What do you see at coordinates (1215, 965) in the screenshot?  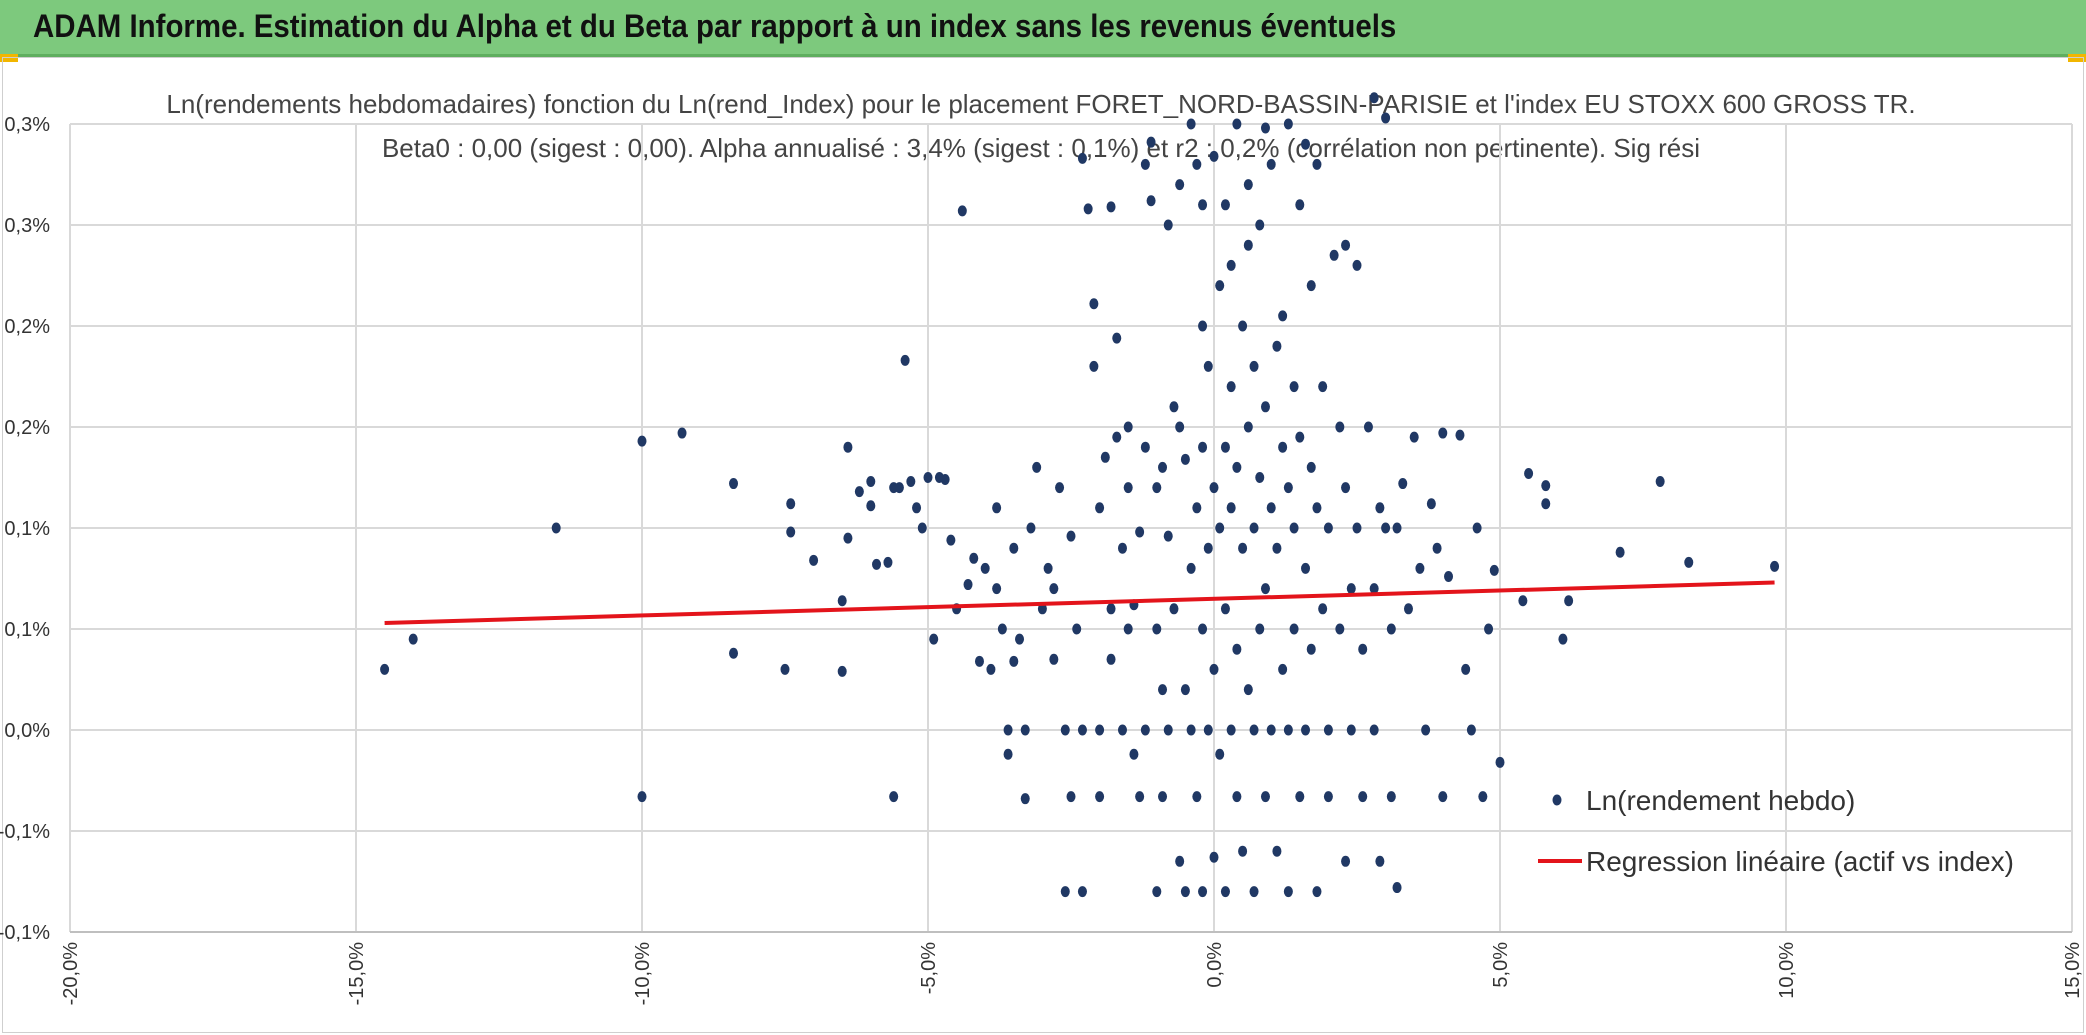 I see `x-tick-label: 0,0%` at bounding box center [1215, 965].